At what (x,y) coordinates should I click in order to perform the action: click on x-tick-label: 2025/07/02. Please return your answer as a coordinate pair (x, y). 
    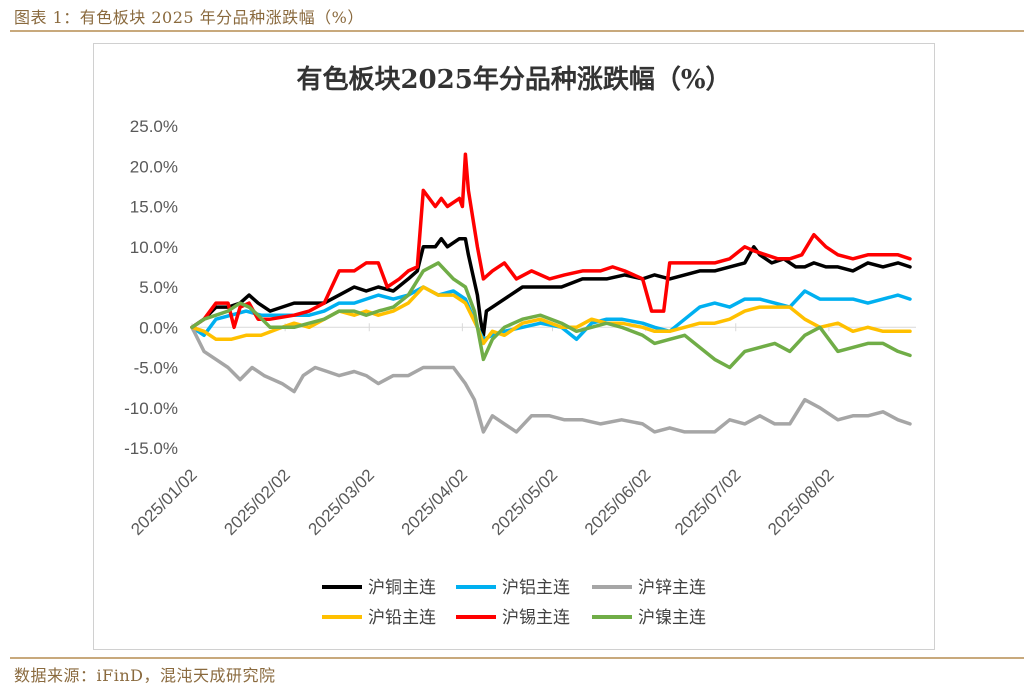
    Looking at the image, I should click on (708, 502).